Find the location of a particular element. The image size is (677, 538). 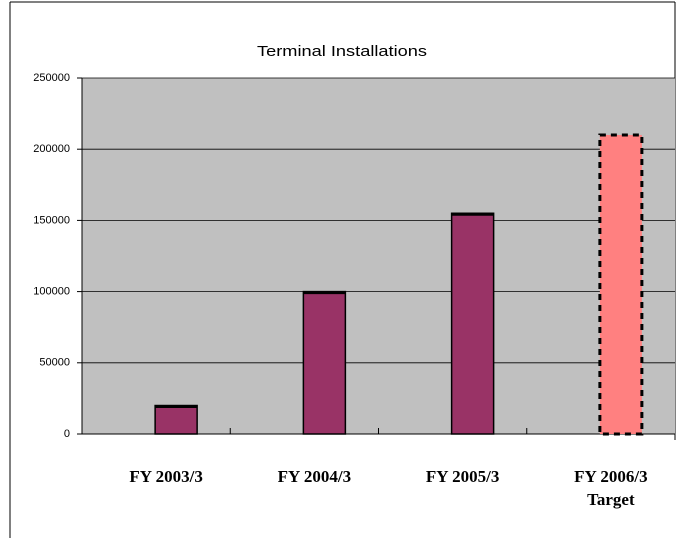

y-tick-label: 150000 is located at coordinates (51, 220).